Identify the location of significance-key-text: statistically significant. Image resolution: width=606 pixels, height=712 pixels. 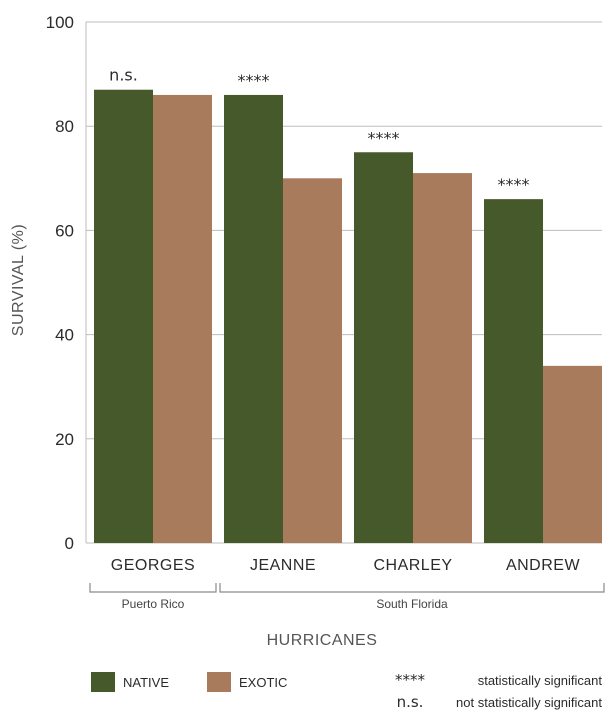
(540, 680).